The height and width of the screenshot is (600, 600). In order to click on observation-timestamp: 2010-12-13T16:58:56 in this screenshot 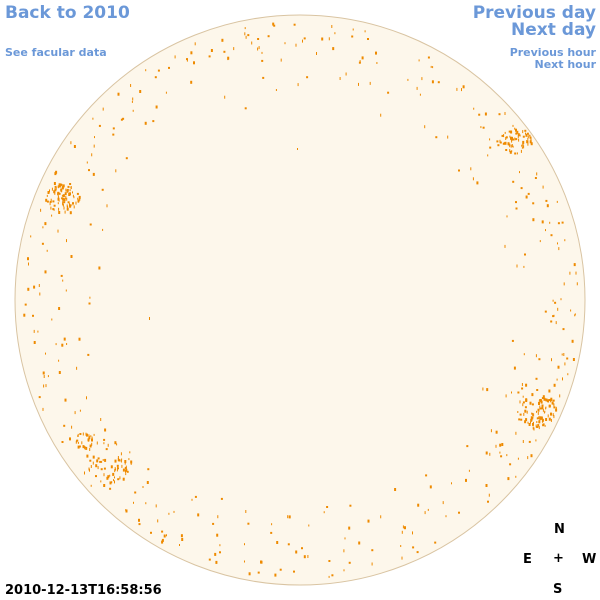, I will do `click(83, 590)`.